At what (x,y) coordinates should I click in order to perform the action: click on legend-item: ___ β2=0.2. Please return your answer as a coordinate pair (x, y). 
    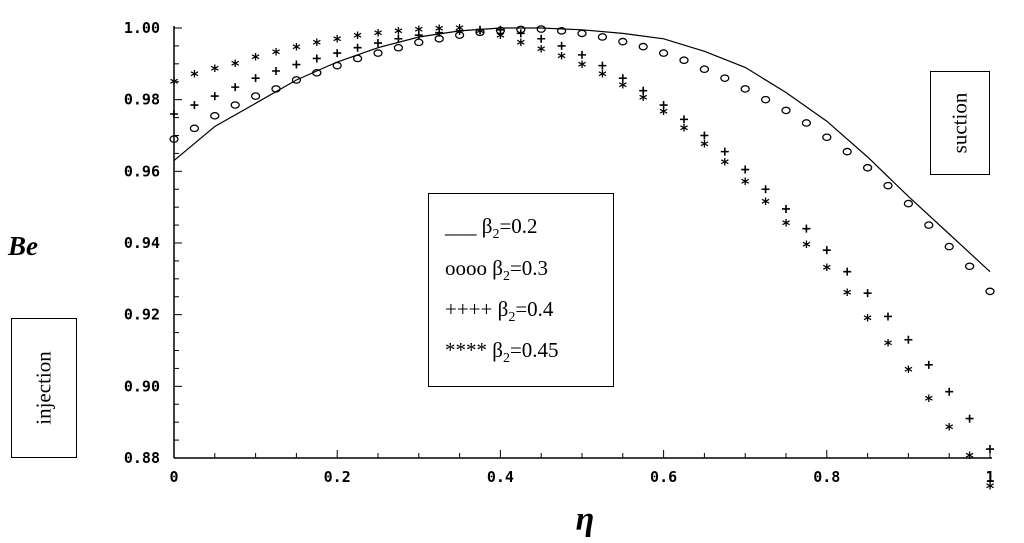
    Looking at the image, I should click on (491, 228).